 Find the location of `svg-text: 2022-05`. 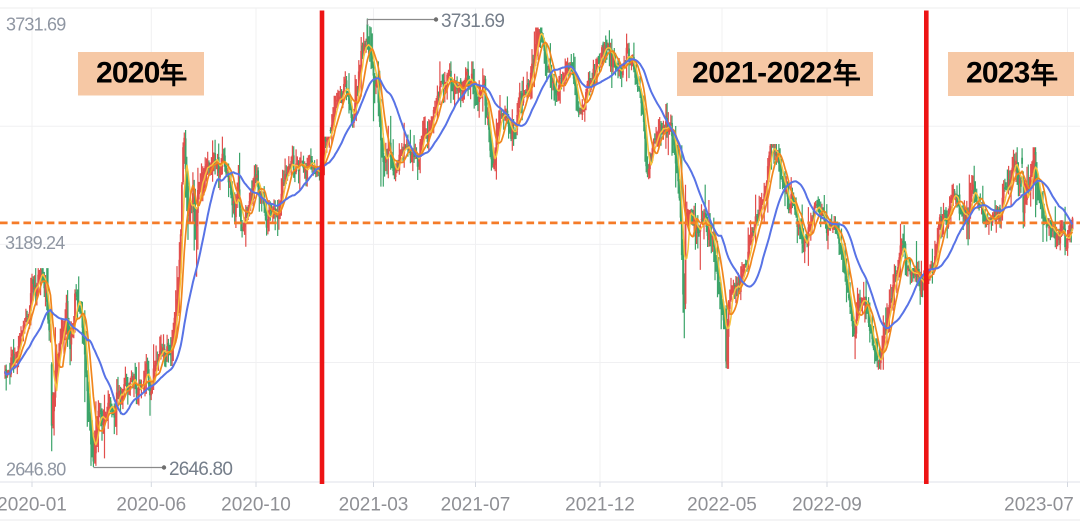

svg-text: 2022-05 is located at coordinates (722, 505).